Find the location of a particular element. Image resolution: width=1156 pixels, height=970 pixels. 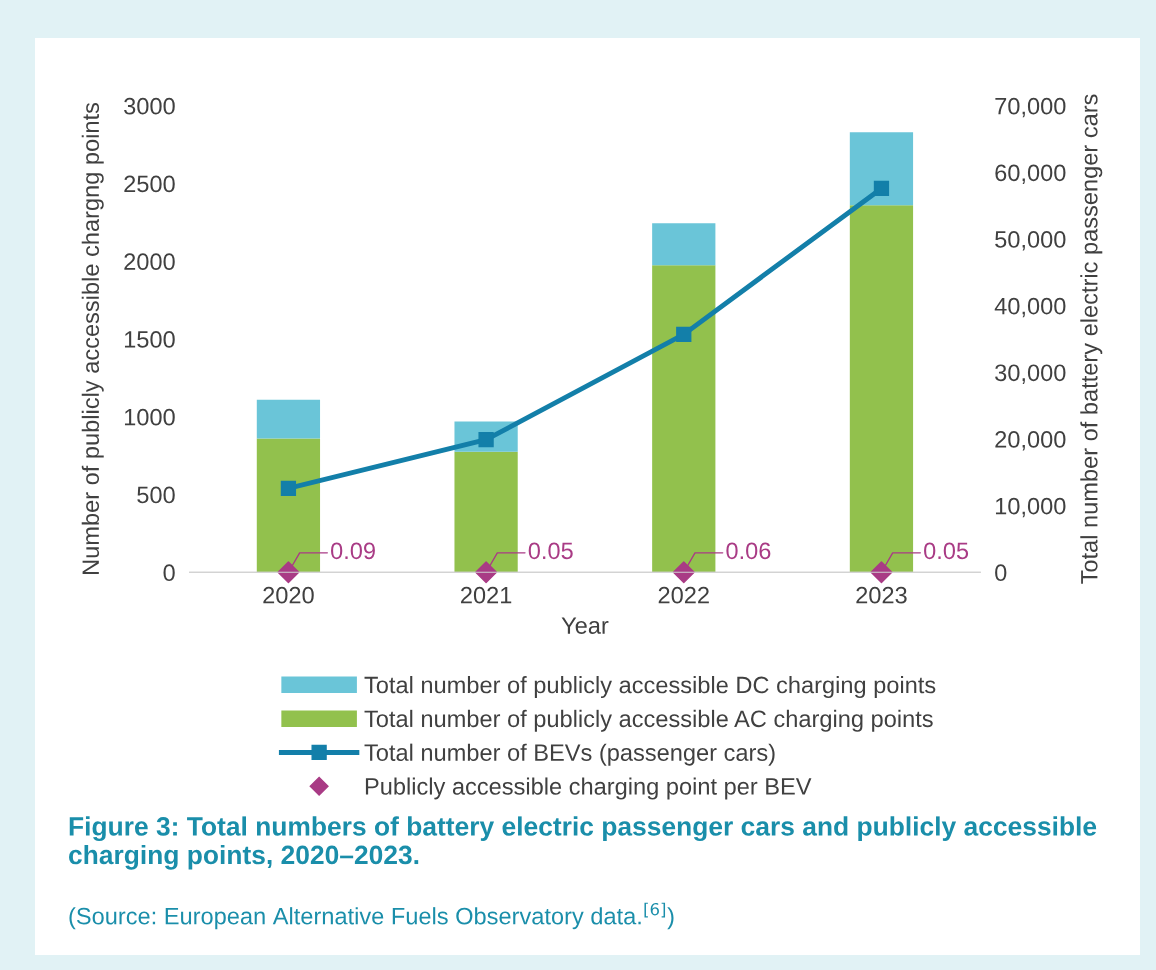

y2-tick-label: 0 is located at coordinates (1001, 573).